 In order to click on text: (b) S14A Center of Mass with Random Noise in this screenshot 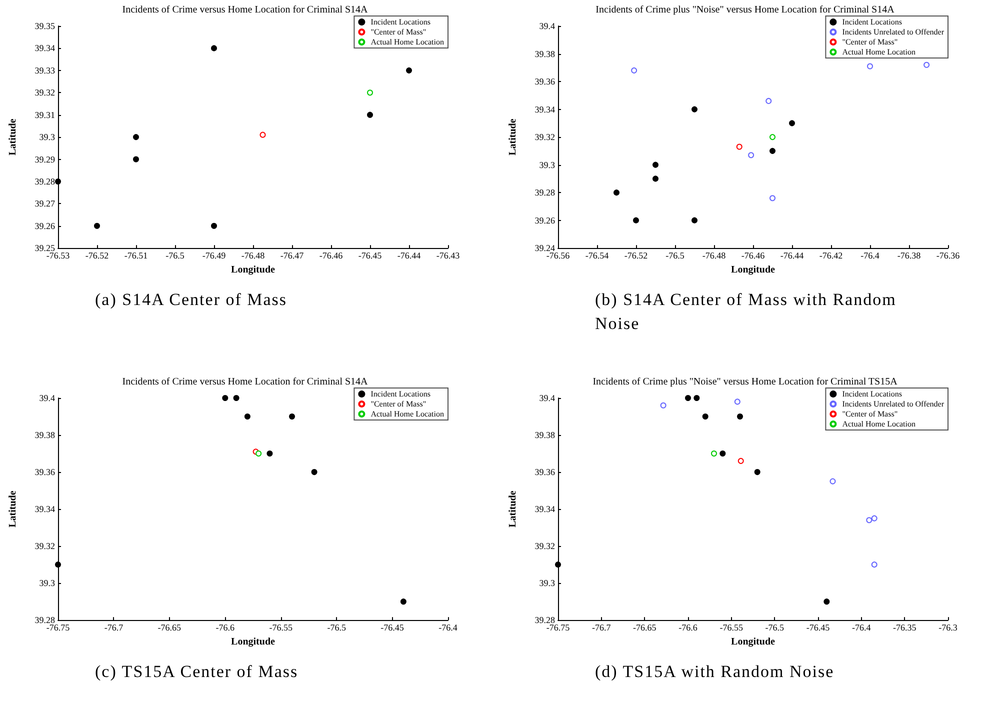, I will do `click(746, 312)`.